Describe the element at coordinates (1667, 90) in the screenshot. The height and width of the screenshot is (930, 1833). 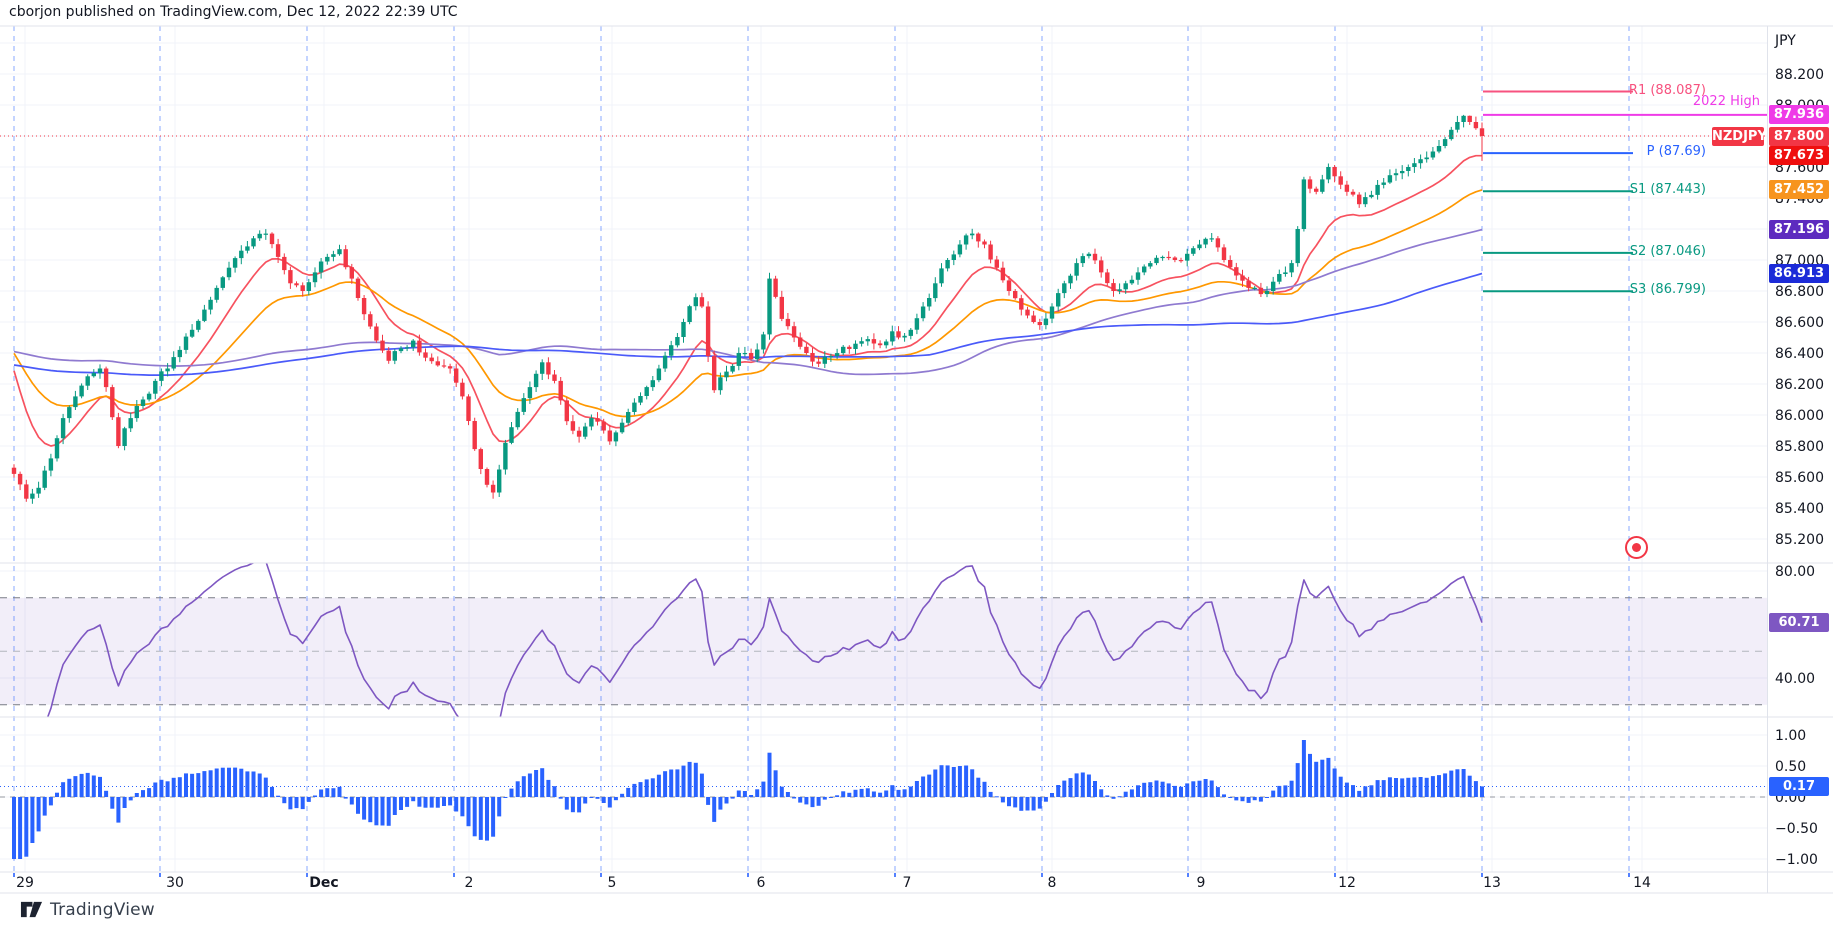
I see `pivot-label-r1: R1 (88.087)` at that location.